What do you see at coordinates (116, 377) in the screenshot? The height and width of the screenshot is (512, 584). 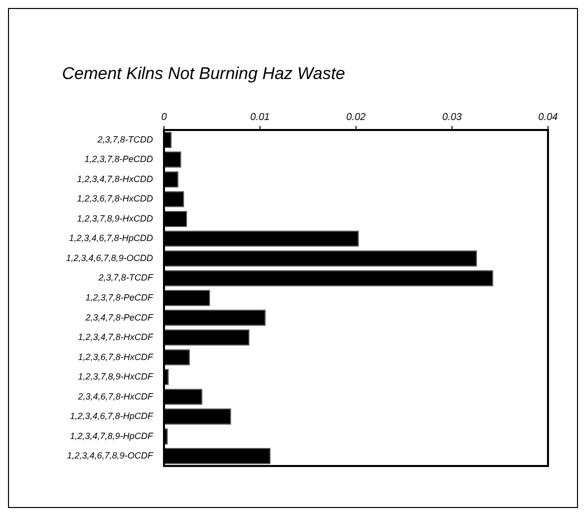 I see `y-tick-label: 1,2,3,7,8,9-HxCDF` at bounding box center [116, 377].